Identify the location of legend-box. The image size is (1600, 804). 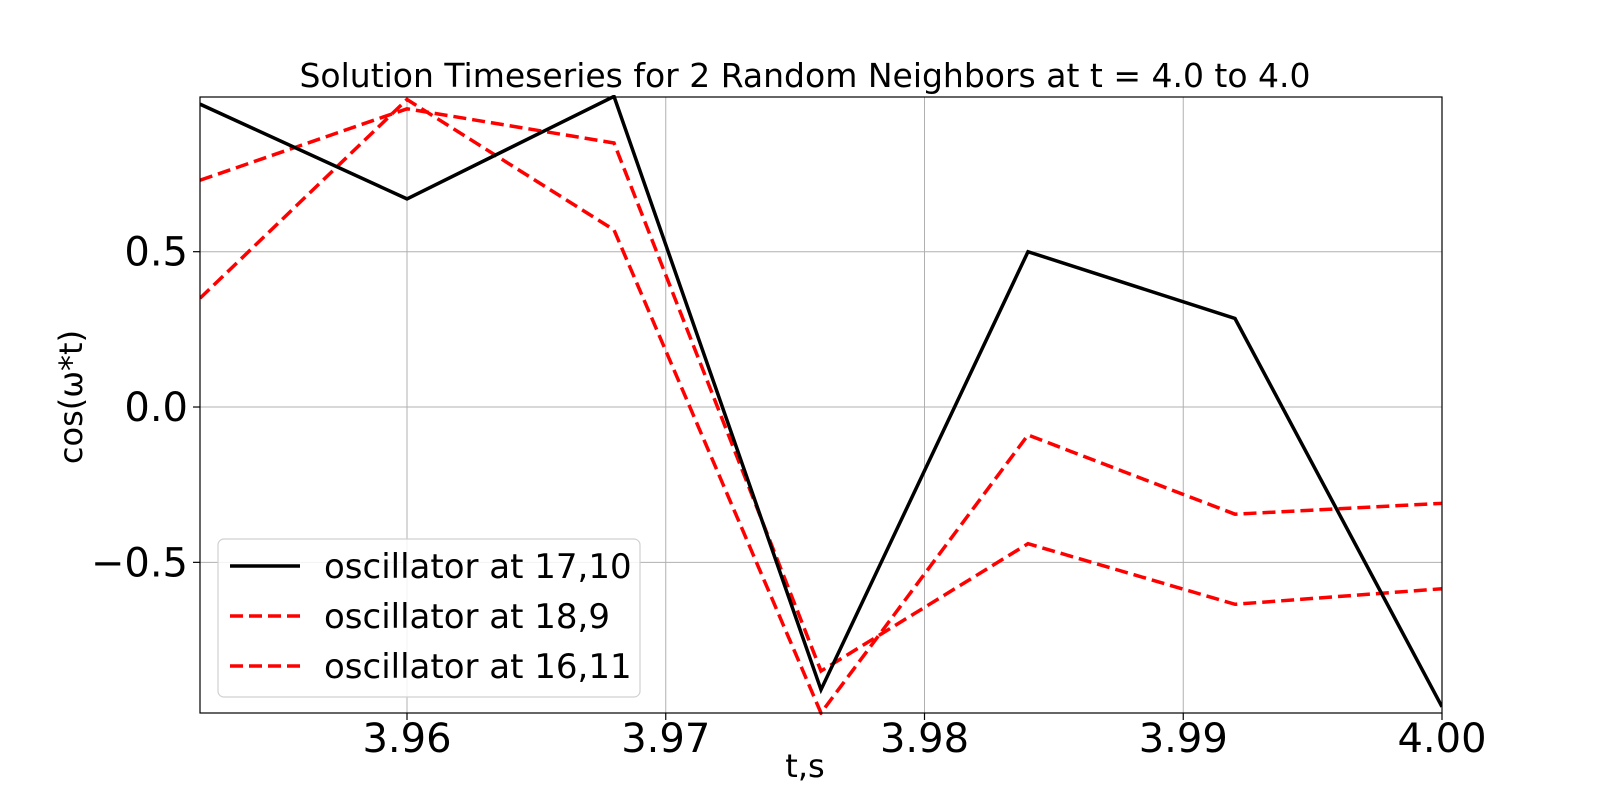
(429, 618).